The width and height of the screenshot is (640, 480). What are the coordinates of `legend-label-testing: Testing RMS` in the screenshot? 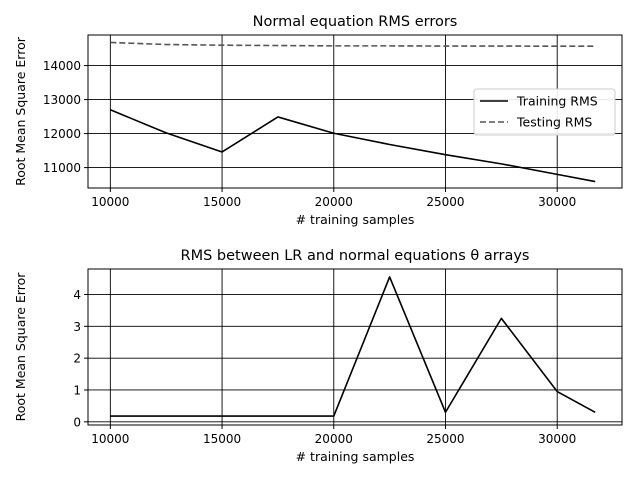 It's located at (554, 122).